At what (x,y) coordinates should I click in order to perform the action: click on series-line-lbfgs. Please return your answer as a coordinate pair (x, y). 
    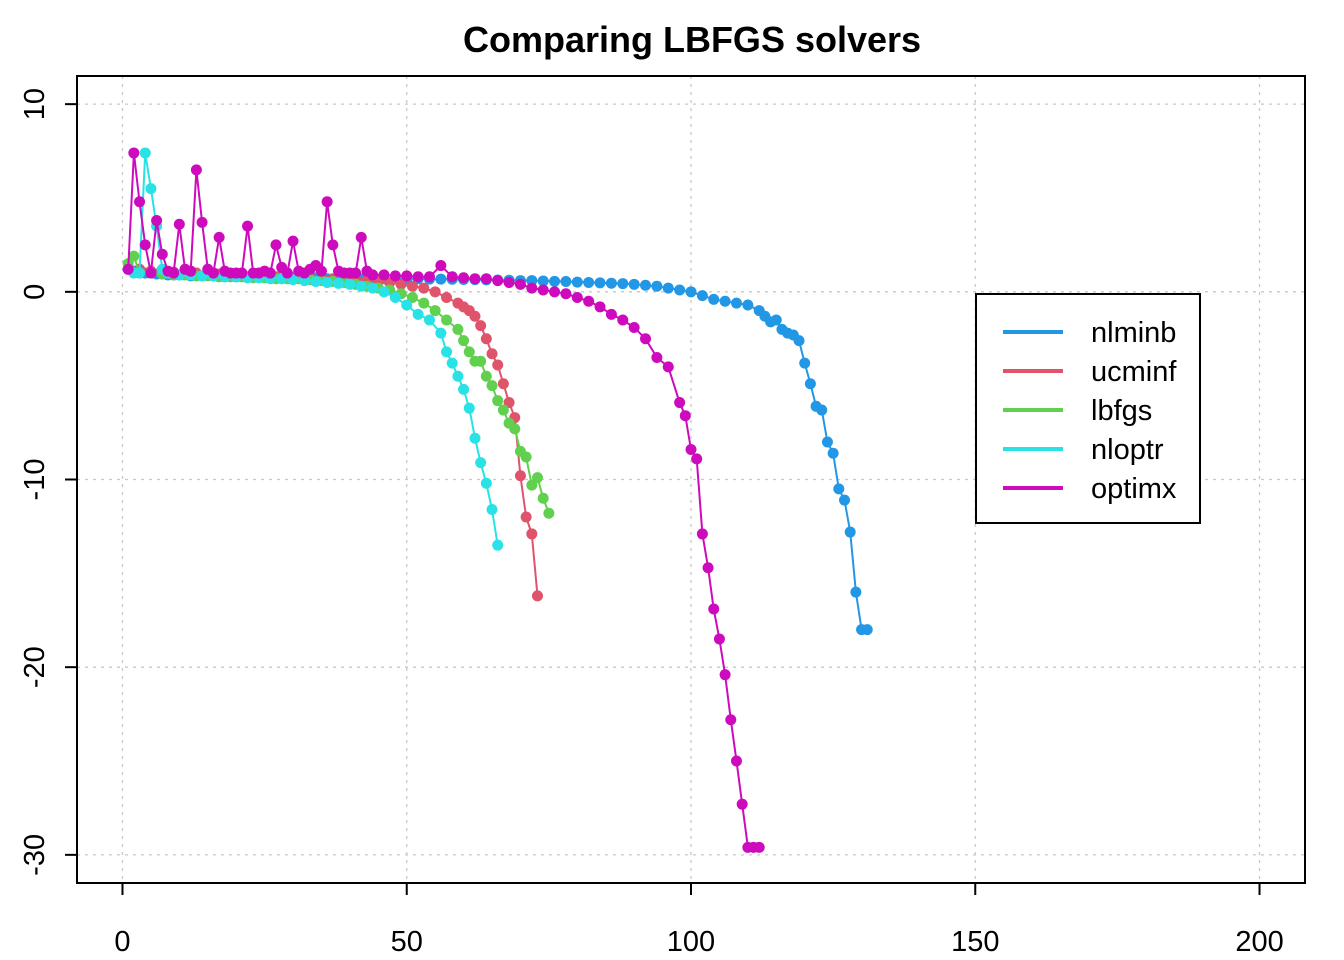
    Looking at the image, I should click on (338, 384).